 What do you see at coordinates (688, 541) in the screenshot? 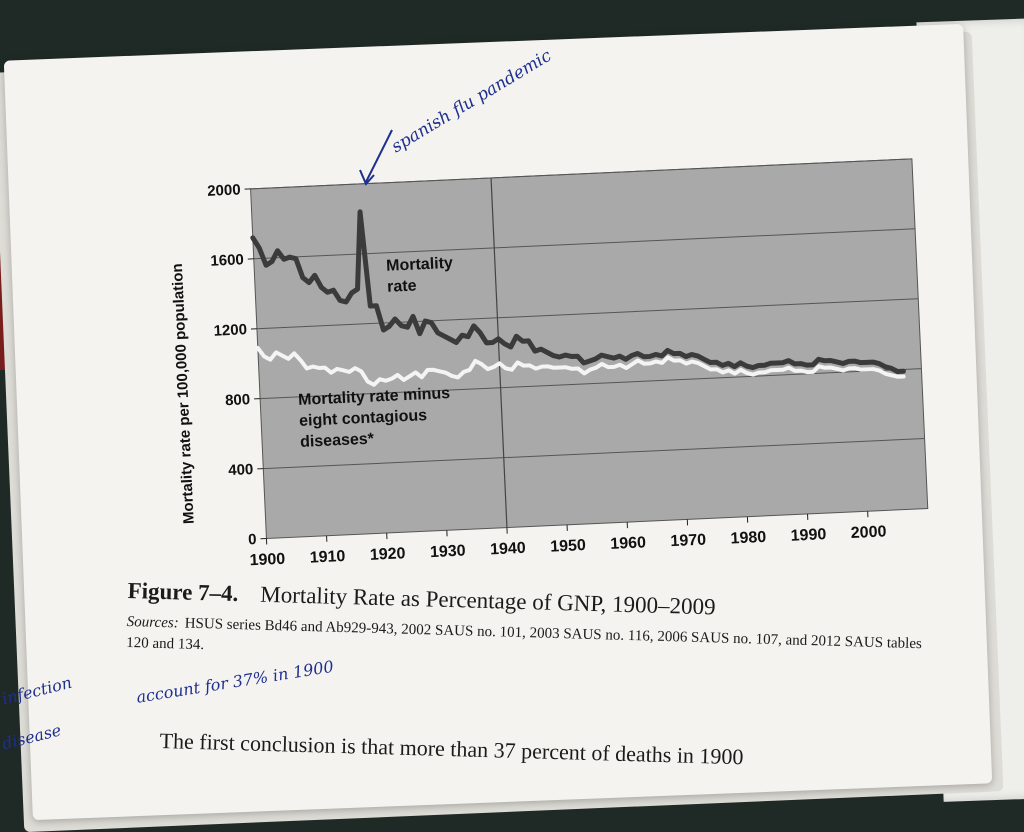
I see `x-tick-label: 1970` at bounding box center [688, 541].